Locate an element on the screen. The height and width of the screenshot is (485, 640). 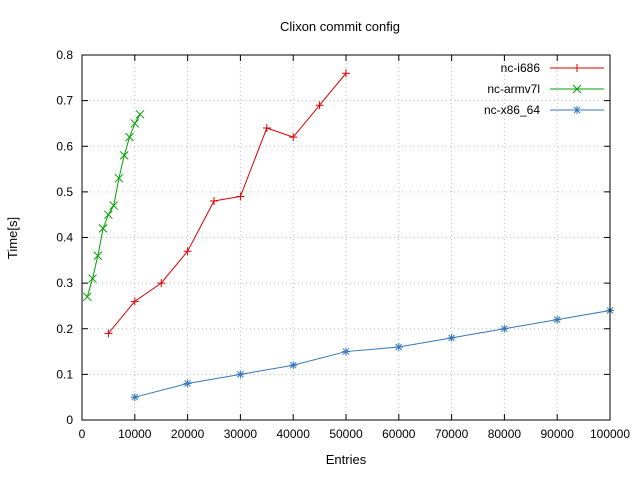
x-tick-label: 90000 is located at coordinates (558, 434).